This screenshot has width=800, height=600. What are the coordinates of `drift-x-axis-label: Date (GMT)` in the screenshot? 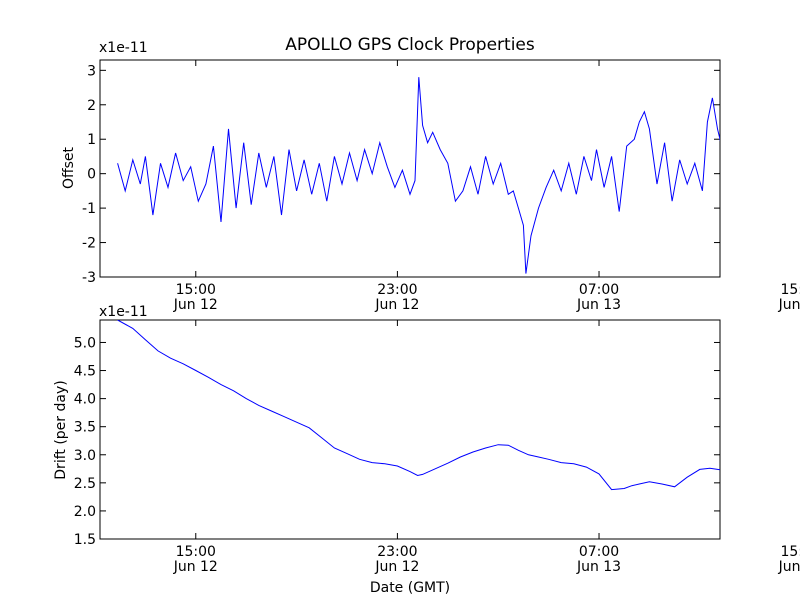 It's located at (410, 588).